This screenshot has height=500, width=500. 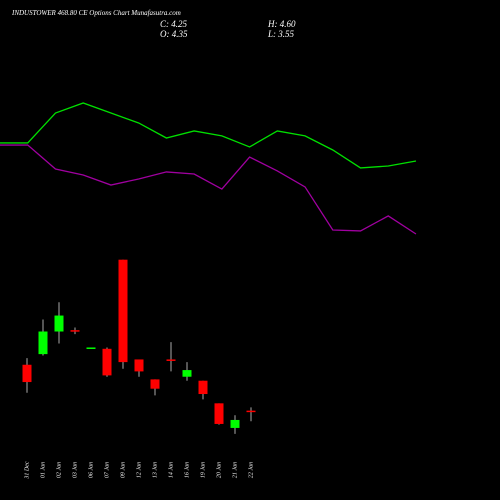 I want to click on x-tick-label: 09 Jan, so click(x=123, y=470).